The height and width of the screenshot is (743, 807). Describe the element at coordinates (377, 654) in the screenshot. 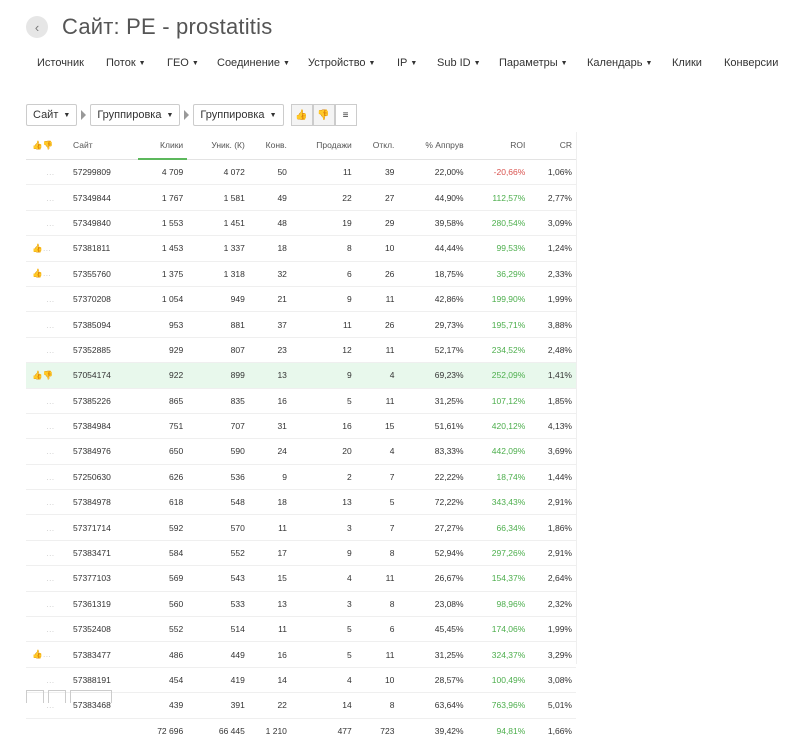

I see `cell-rej: 11` at that location.